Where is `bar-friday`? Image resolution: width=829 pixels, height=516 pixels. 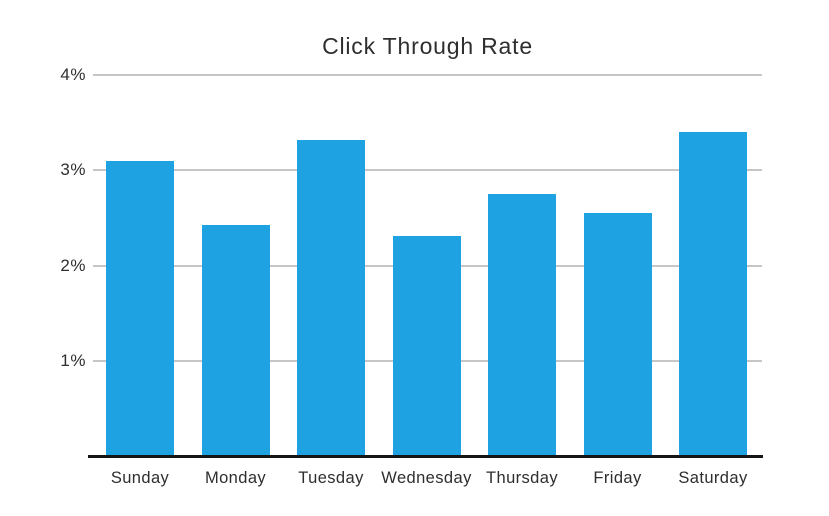 bar-friday is located at coordinates (617, 334).